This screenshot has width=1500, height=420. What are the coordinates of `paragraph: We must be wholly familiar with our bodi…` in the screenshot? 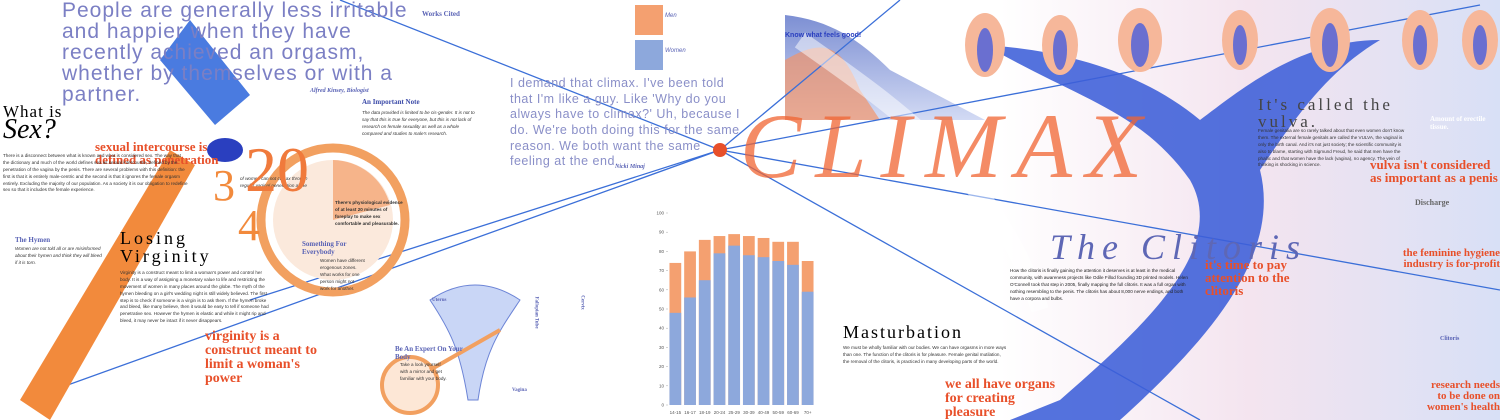 It's located at (925, 354).